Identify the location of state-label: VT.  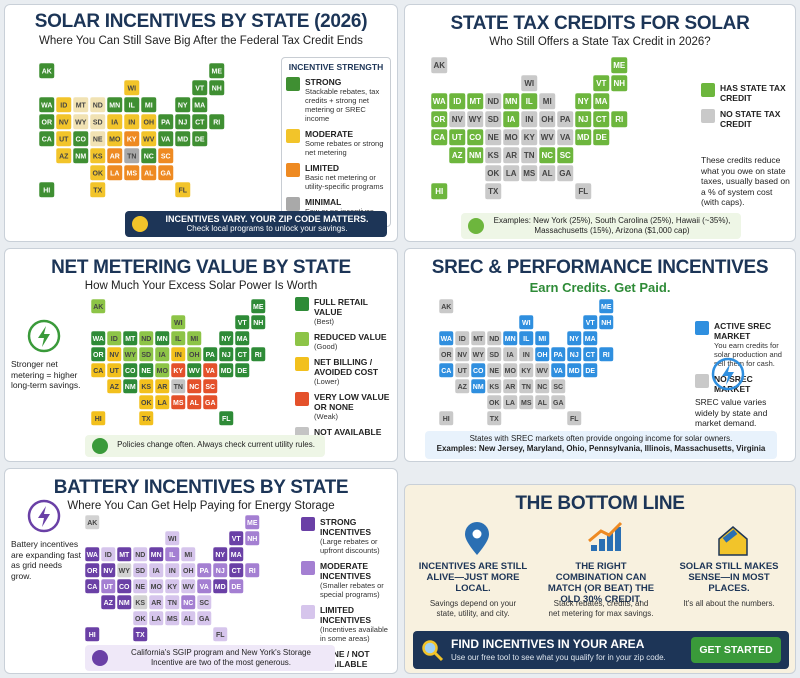
(591, 323).